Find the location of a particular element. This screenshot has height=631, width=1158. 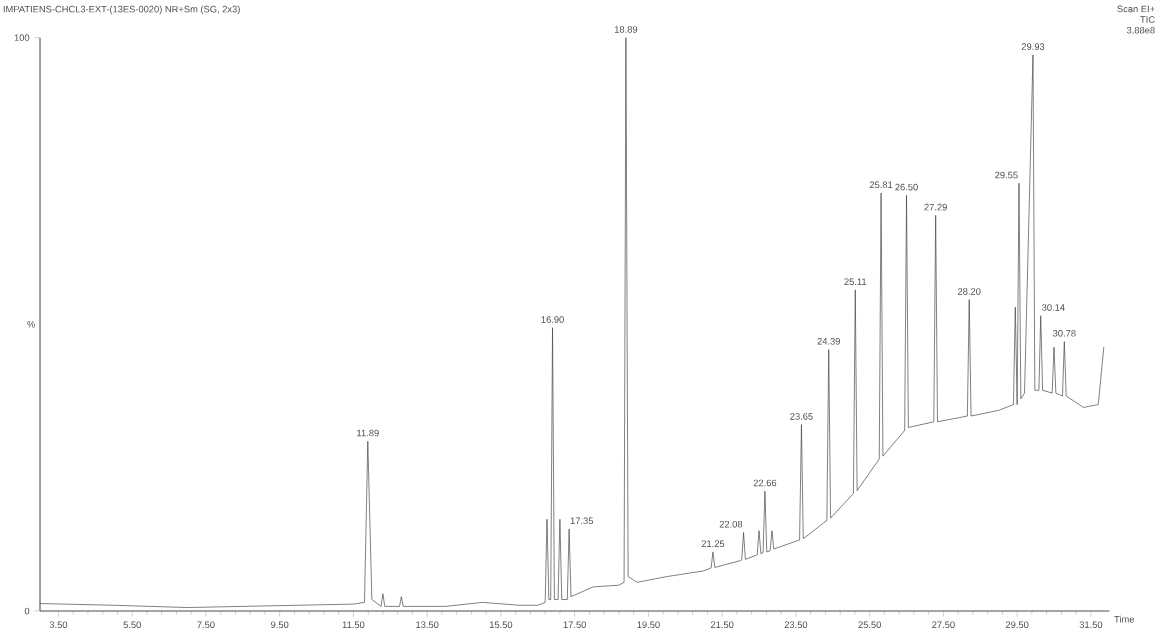

x-tick-label: 13.50 is located at coordinates (427, 624).